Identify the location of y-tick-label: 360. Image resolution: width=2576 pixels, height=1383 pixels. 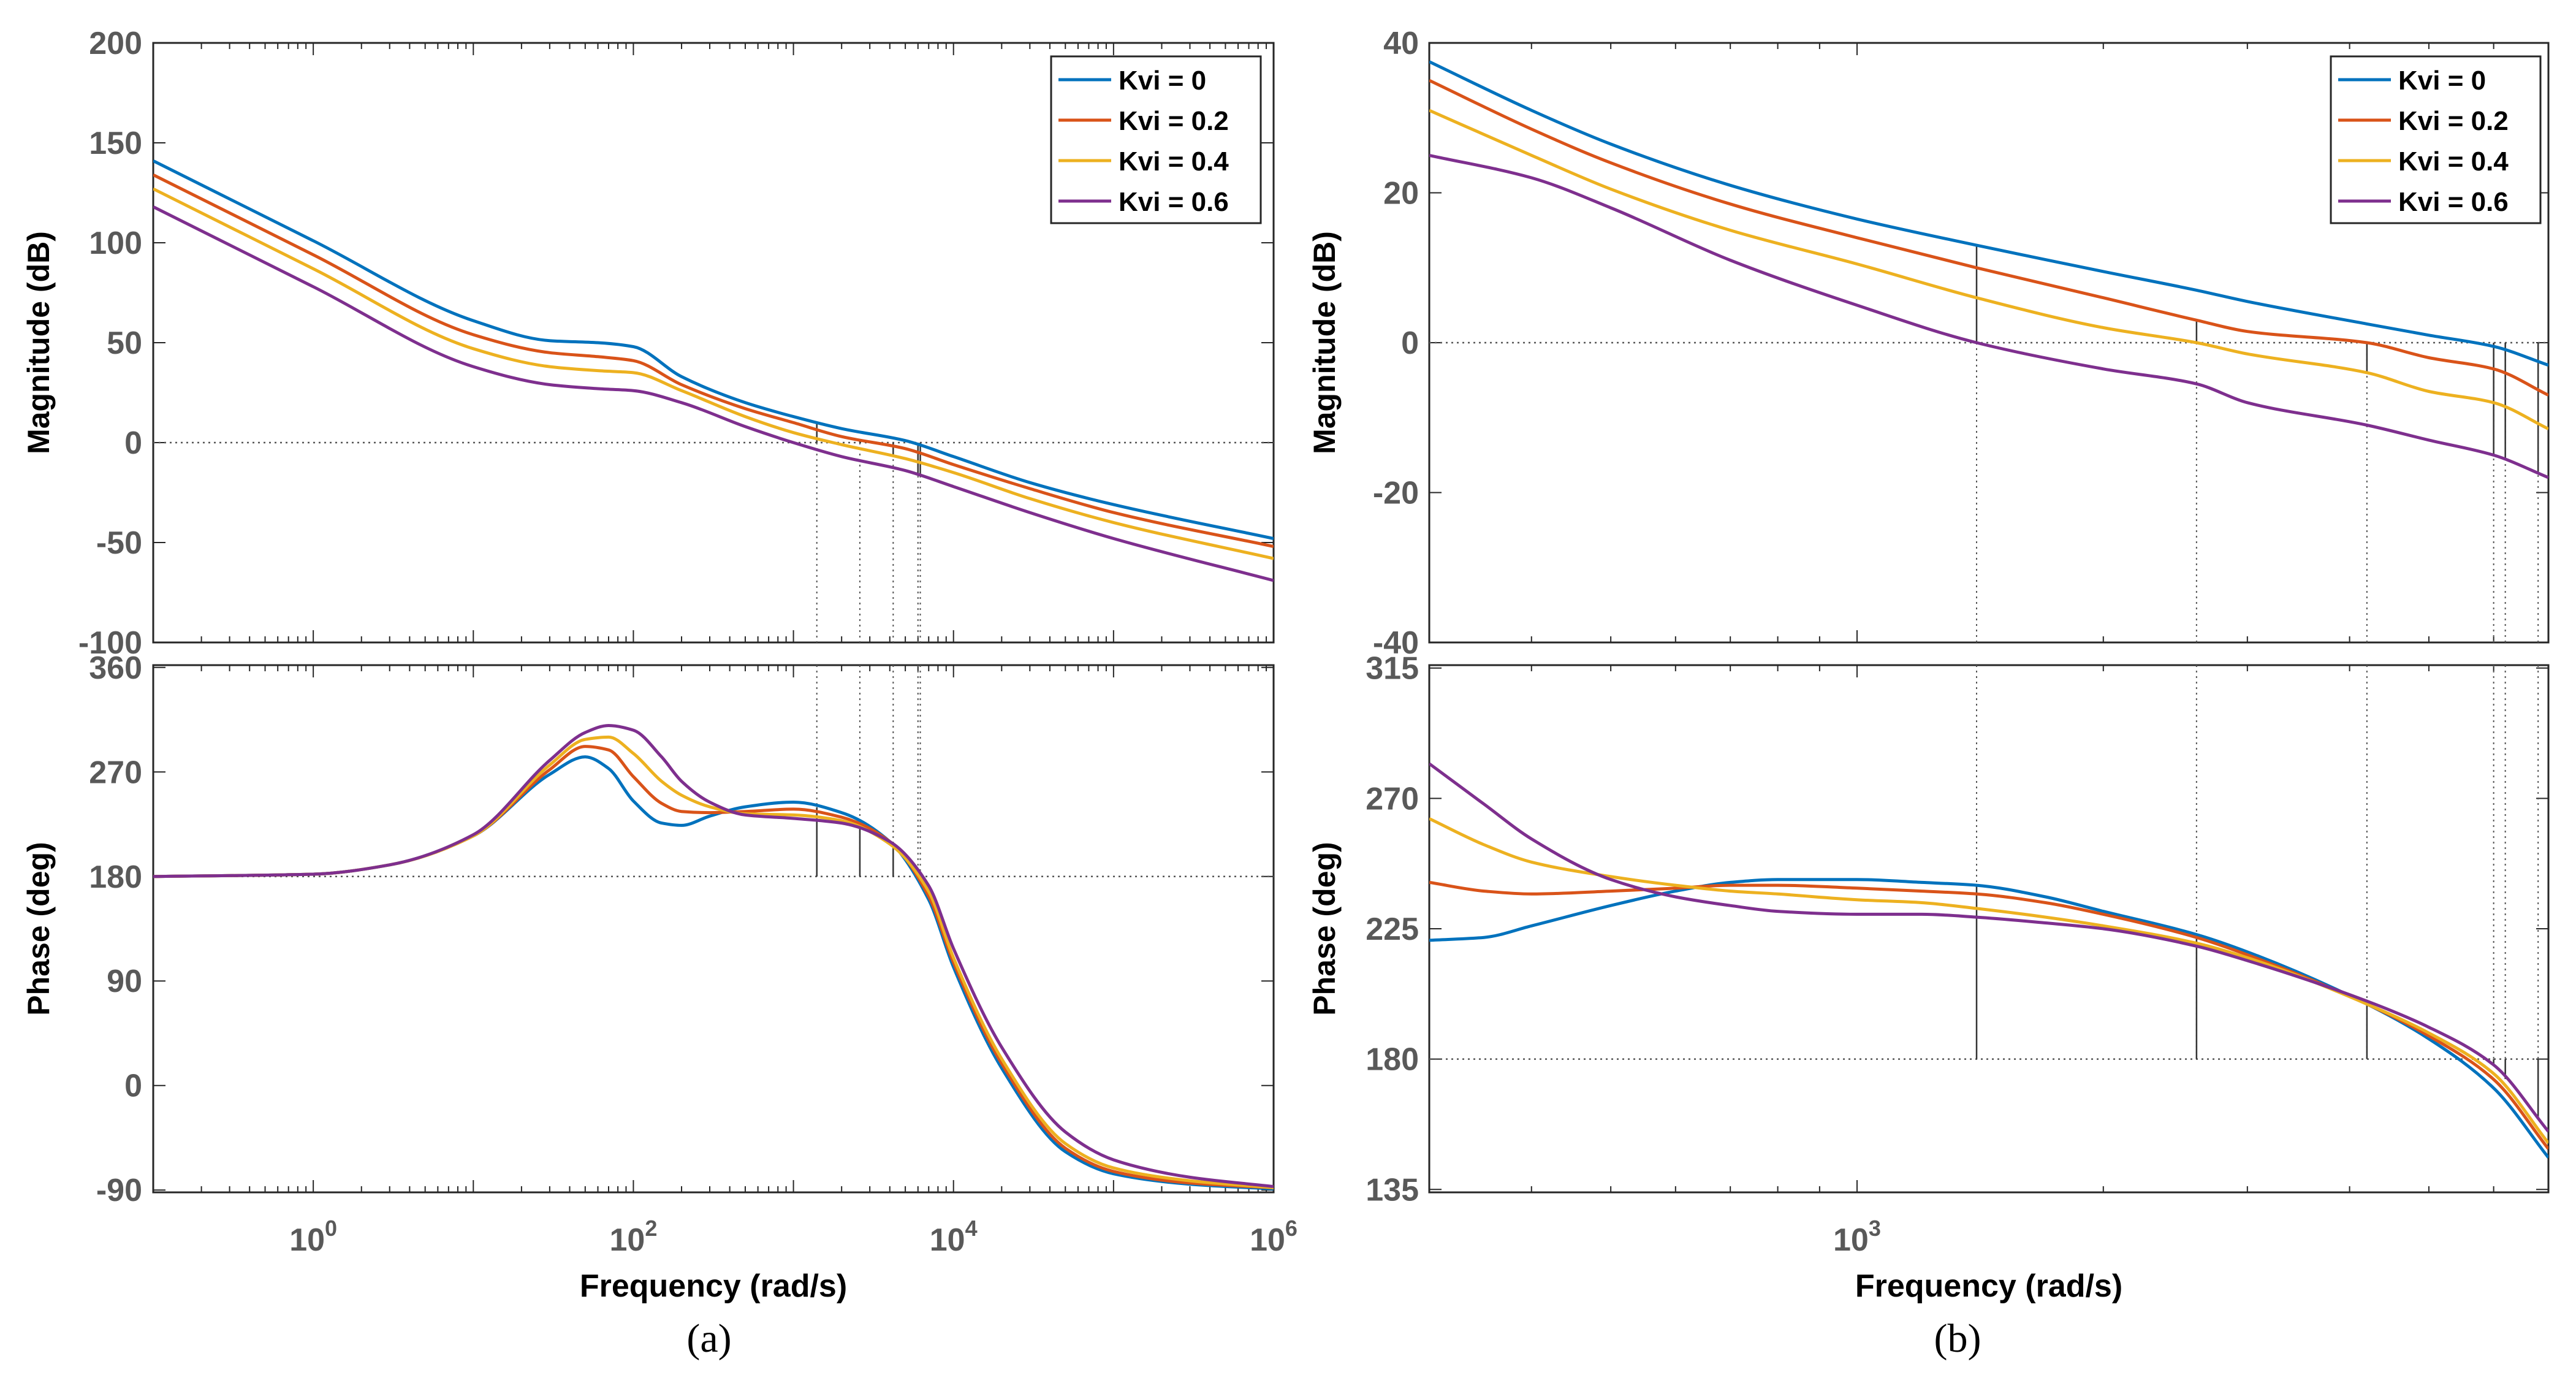
(115, 668).